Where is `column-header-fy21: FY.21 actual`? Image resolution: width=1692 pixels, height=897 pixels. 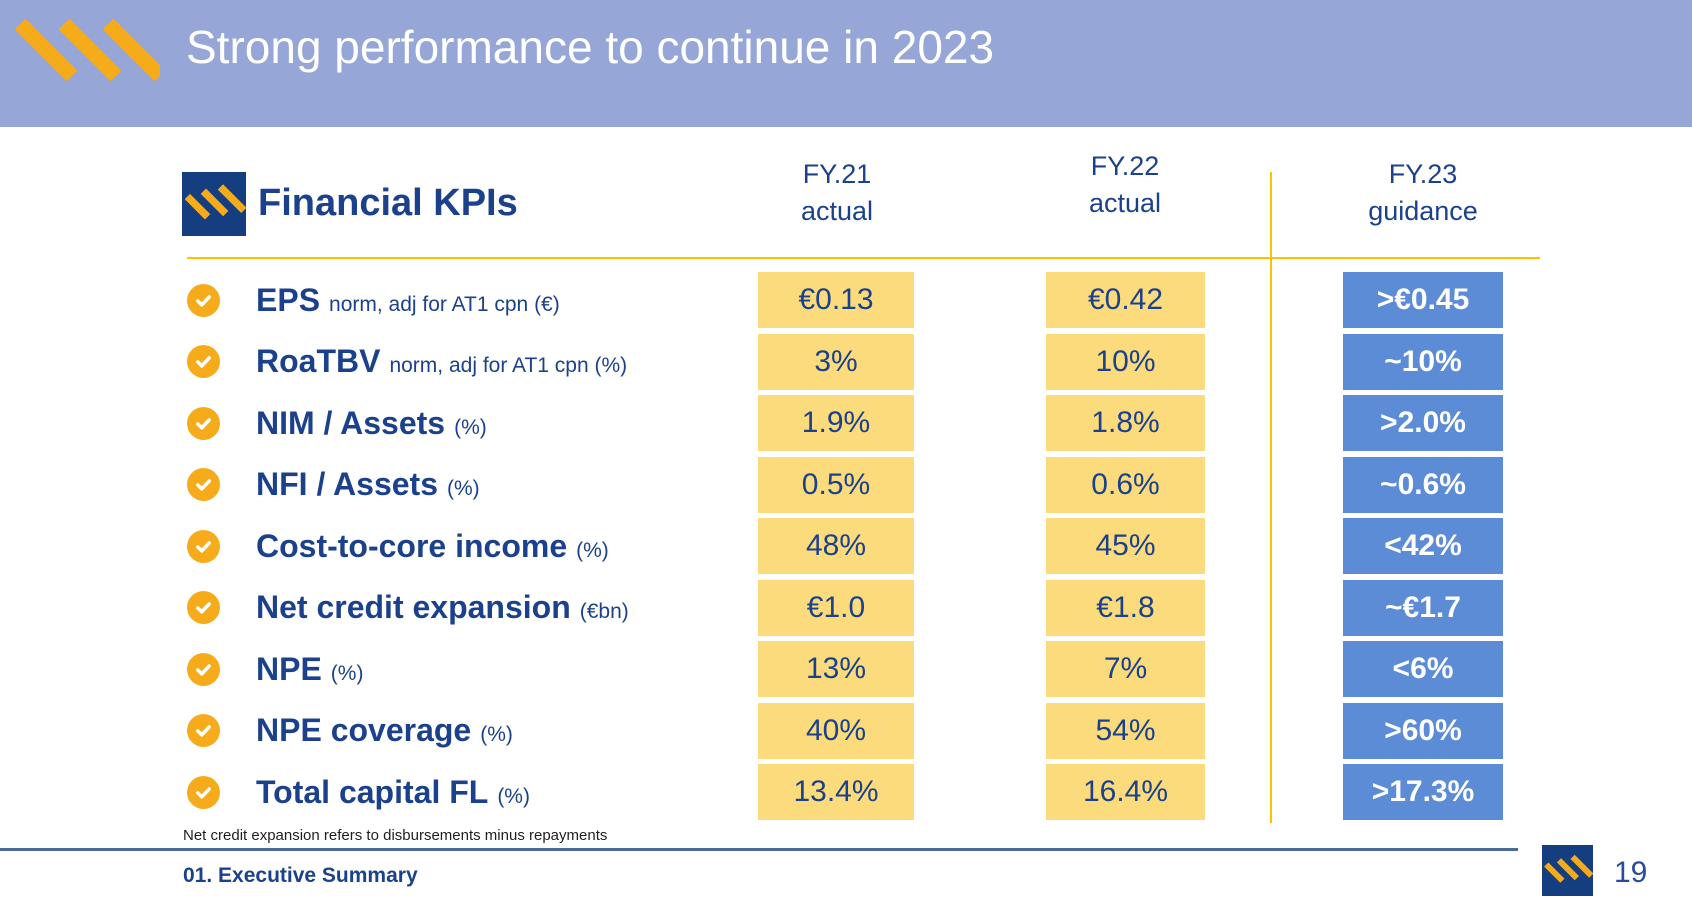
column-header-fy21: FY.21 actual is located at coordinates (837, 193).